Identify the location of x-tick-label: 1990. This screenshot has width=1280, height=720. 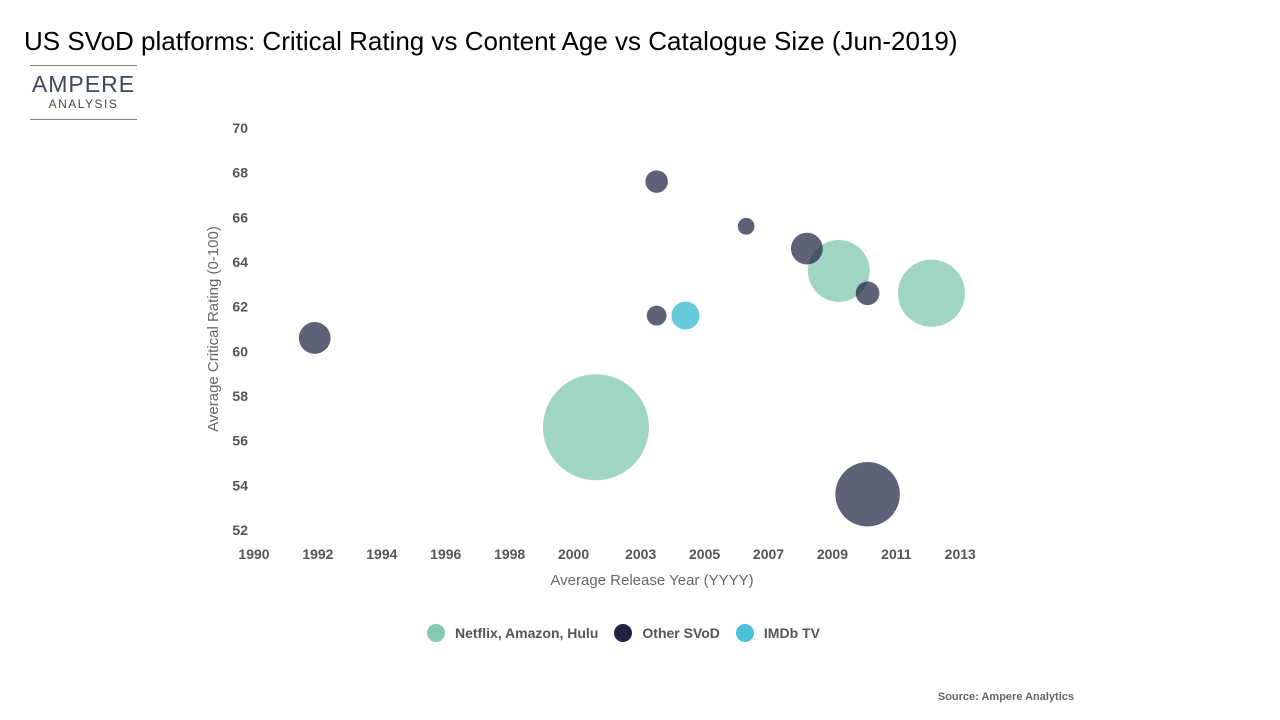
(253, 554).